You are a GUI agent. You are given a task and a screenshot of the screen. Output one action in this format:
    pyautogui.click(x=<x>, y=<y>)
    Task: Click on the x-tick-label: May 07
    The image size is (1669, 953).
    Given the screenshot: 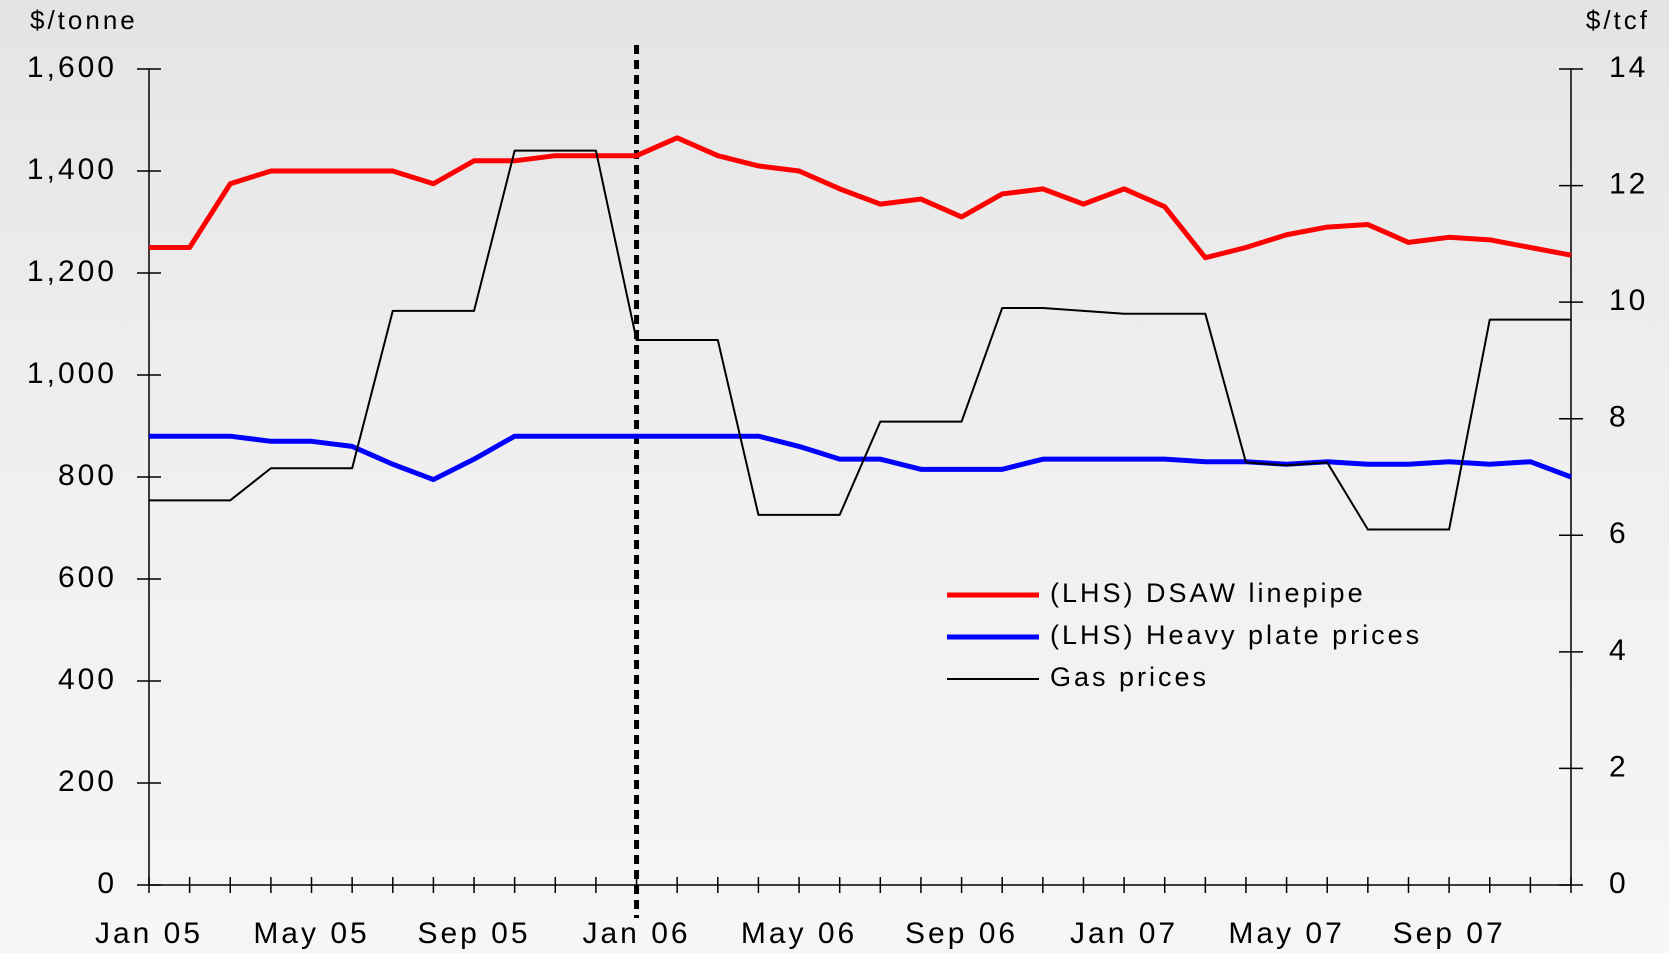 What is the action you would take?
    pyautogui.click(x=1286, y=933)
    